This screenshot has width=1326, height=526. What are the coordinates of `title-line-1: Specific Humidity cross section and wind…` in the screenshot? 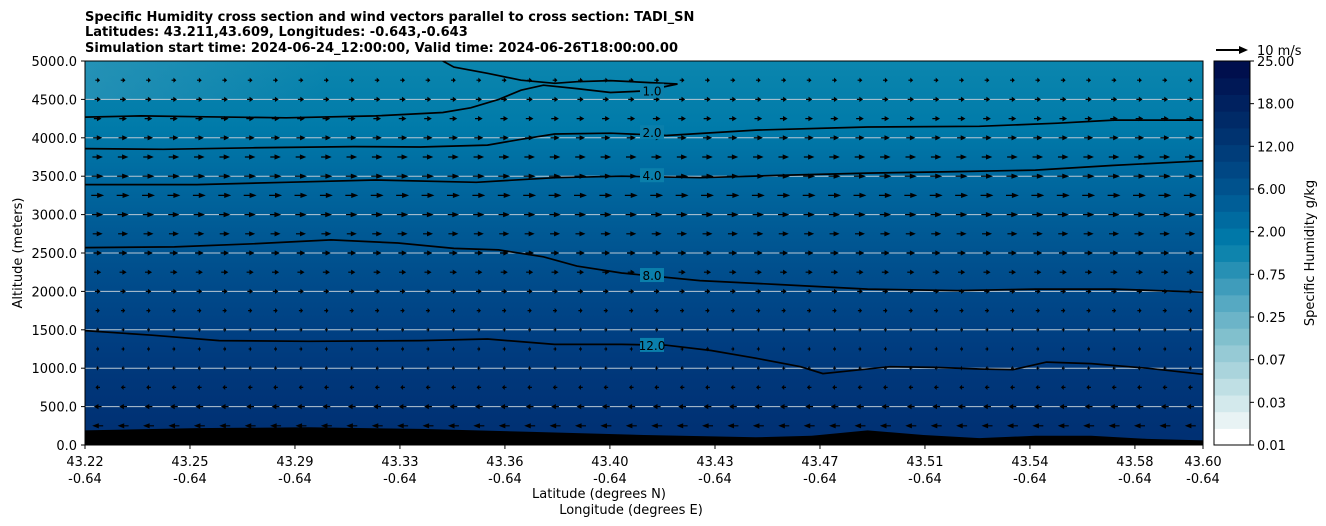 It's located at (389, 17).